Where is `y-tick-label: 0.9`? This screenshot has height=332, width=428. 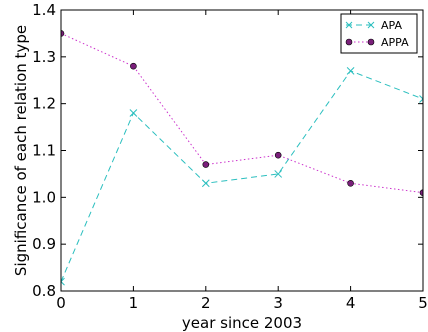 y-tick-label: 0.9 is located at coordinates (44, 244).